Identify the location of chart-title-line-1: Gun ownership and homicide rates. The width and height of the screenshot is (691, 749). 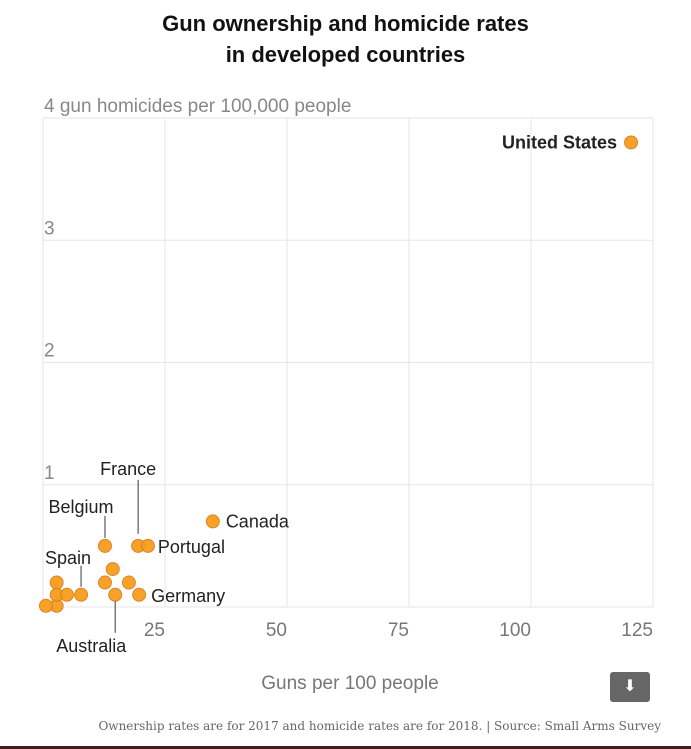
(345, 23).